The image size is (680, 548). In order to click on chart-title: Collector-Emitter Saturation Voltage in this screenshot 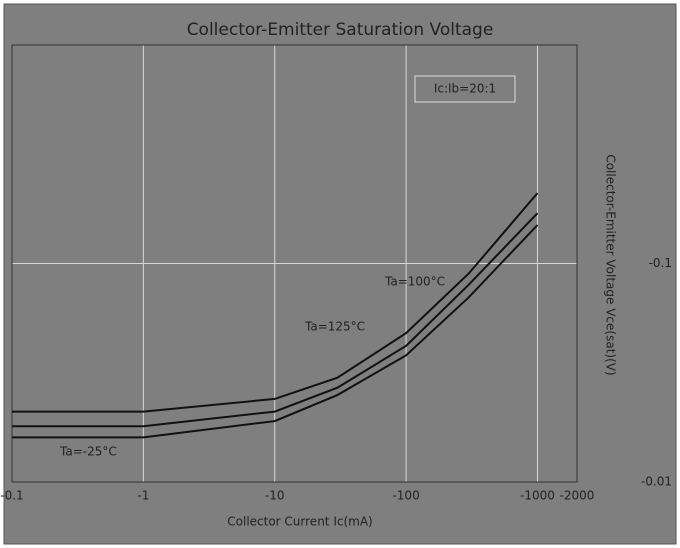, I will do `click(340, 30)`.